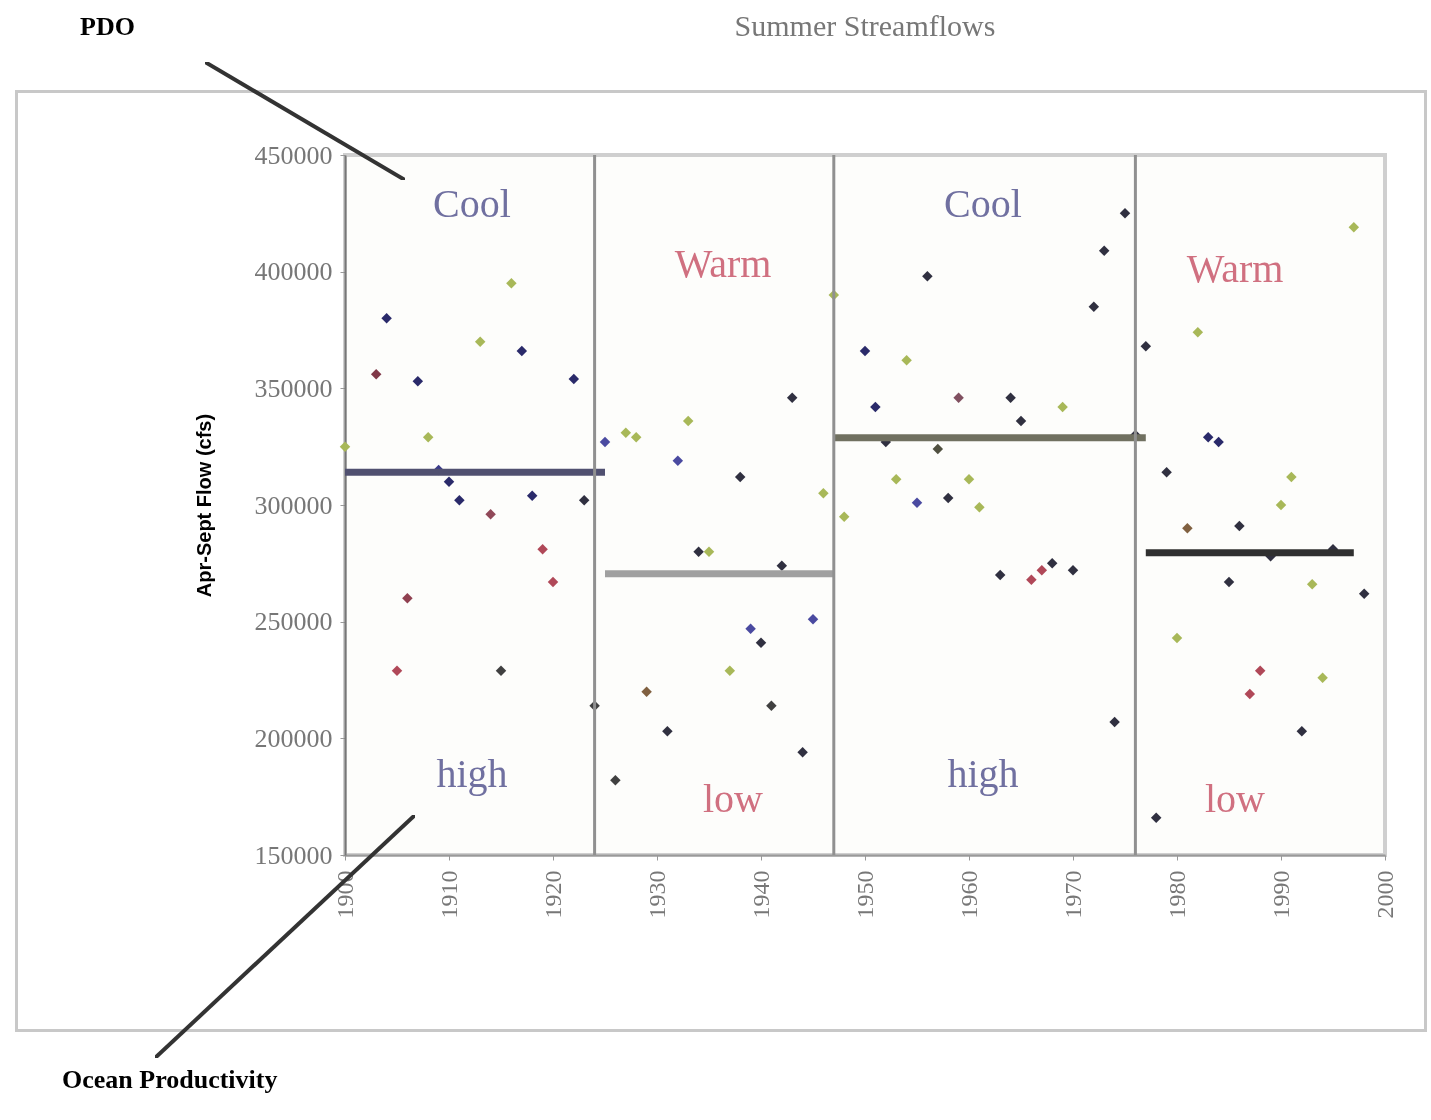  I want to click on x-tick-label: 1940, so click(760, 894).